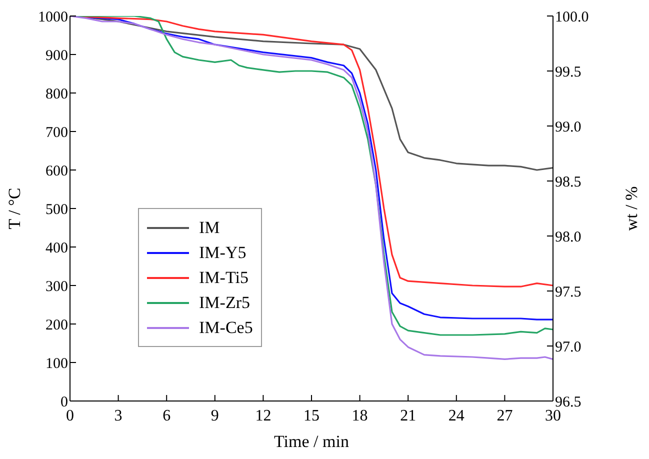  What do you see at coordinates (53, 17) in the screenshot?
I see `y-tick-label: 1000` at bounding box center [53, 17].